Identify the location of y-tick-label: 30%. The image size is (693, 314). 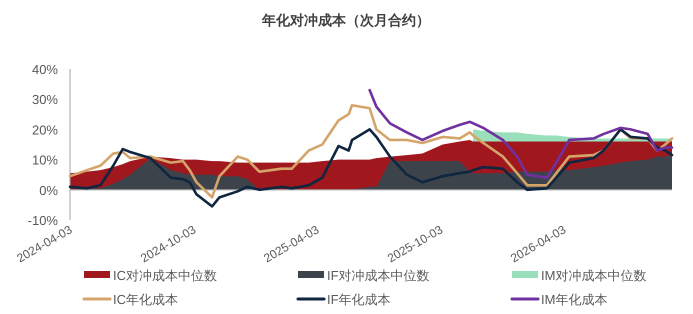
(45, 100).